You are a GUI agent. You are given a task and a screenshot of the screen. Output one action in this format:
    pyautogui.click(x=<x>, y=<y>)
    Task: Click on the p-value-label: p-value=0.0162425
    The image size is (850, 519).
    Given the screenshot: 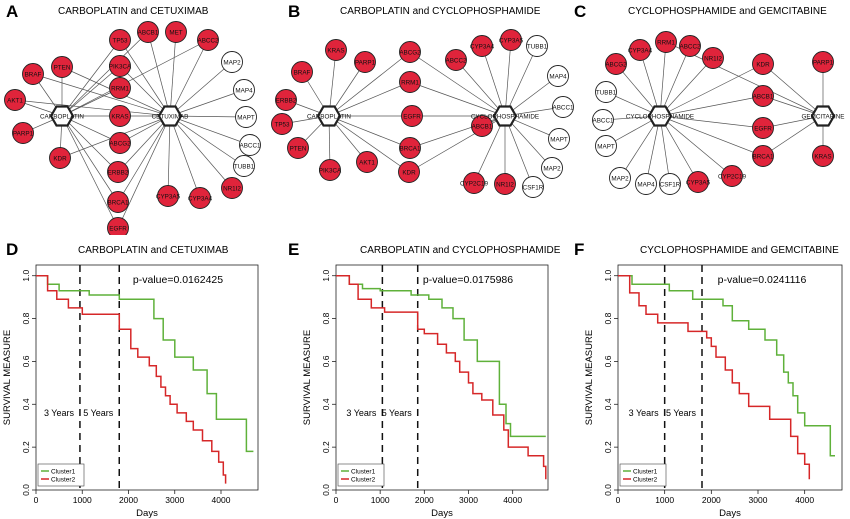 What is the action you would take?
    pyautogui.click(x=178, y=280)
    